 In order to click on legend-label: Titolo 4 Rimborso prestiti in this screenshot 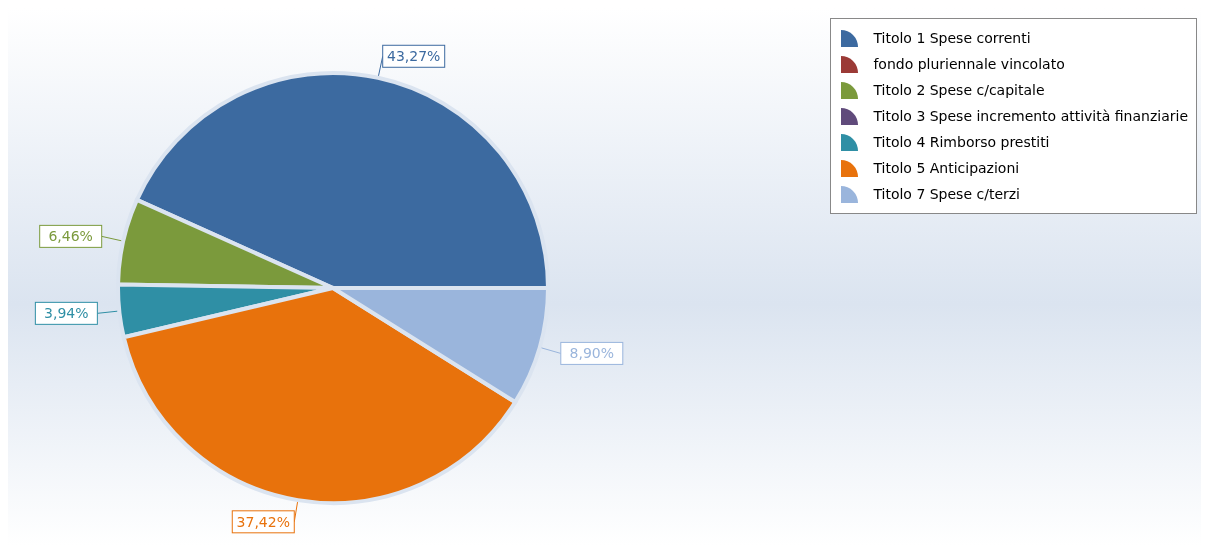, I will do `click(961, 142)`.